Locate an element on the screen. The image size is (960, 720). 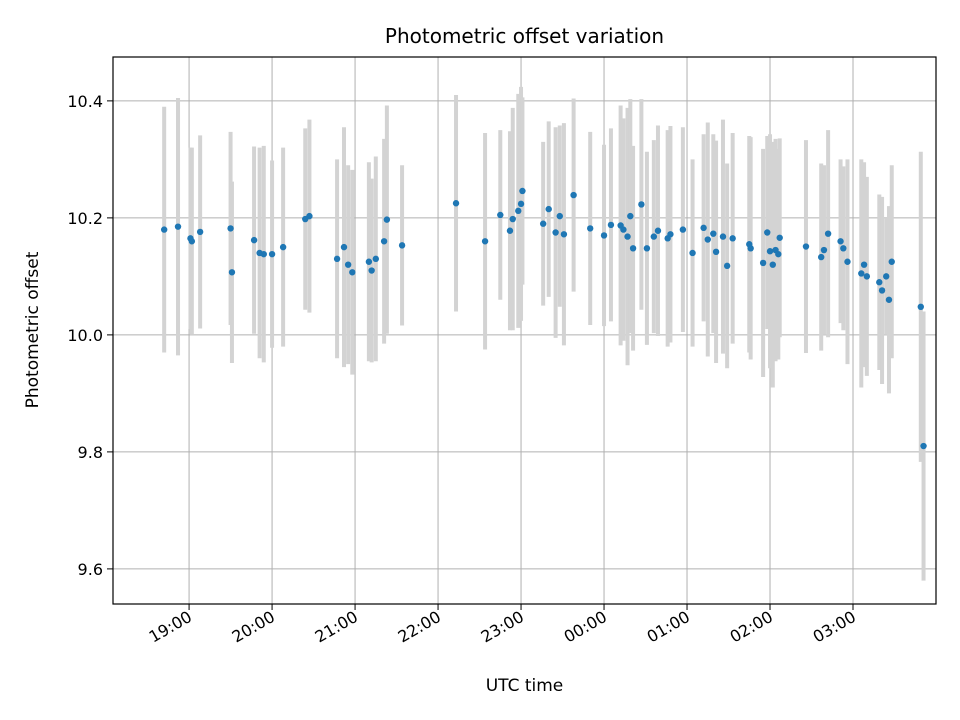
y-axis-title: Photometric offset is located at coordinates (33, 329).